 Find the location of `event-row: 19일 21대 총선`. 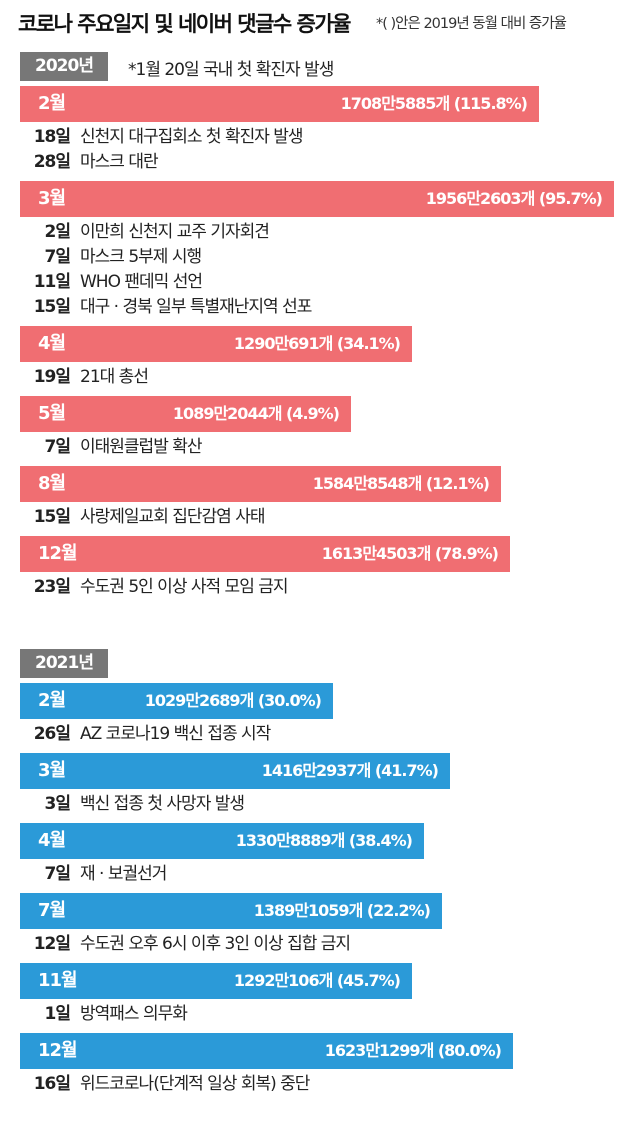

event-row: 19일 21대 총선 is located at coordinates (320, 377).